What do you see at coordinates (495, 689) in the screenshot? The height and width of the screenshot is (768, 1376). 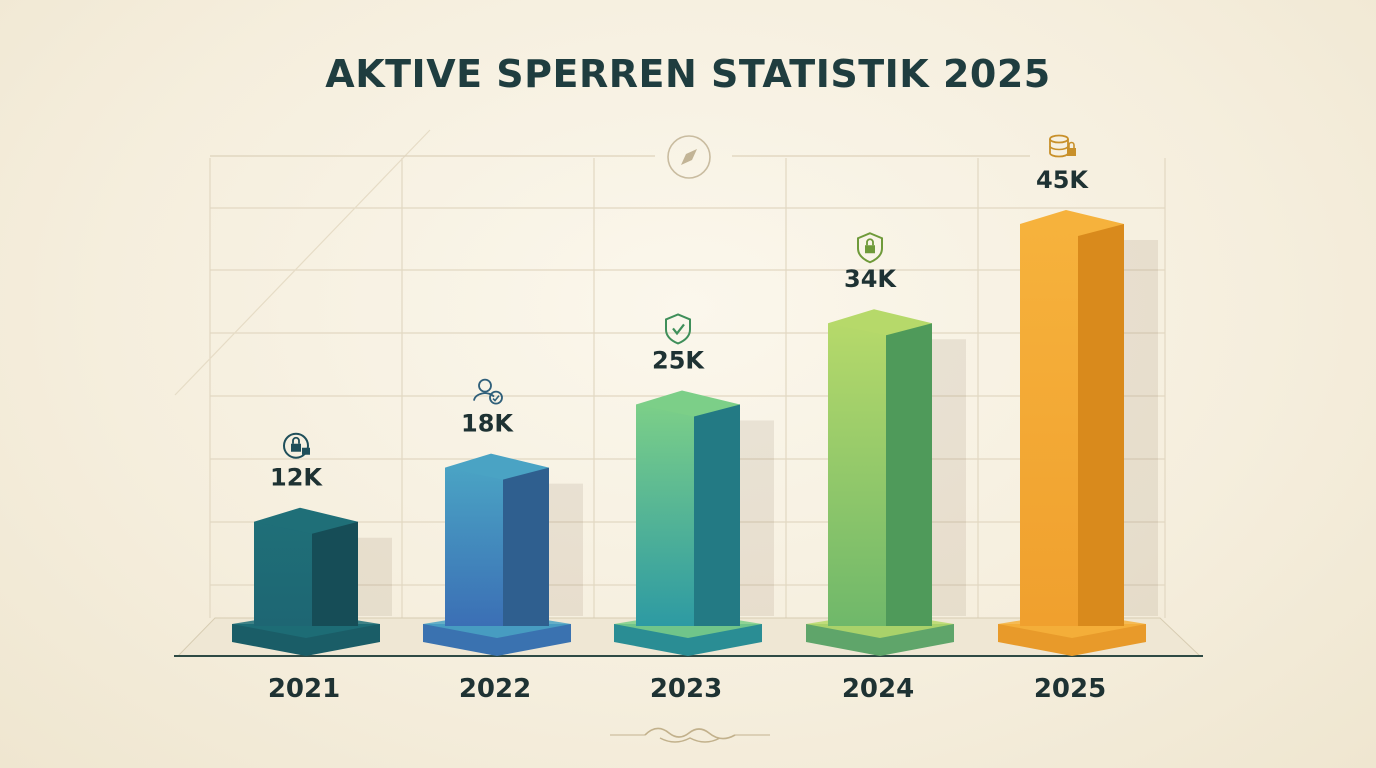 I see `x-tick-label-2022: 2022` at bounding box center [495, 689].